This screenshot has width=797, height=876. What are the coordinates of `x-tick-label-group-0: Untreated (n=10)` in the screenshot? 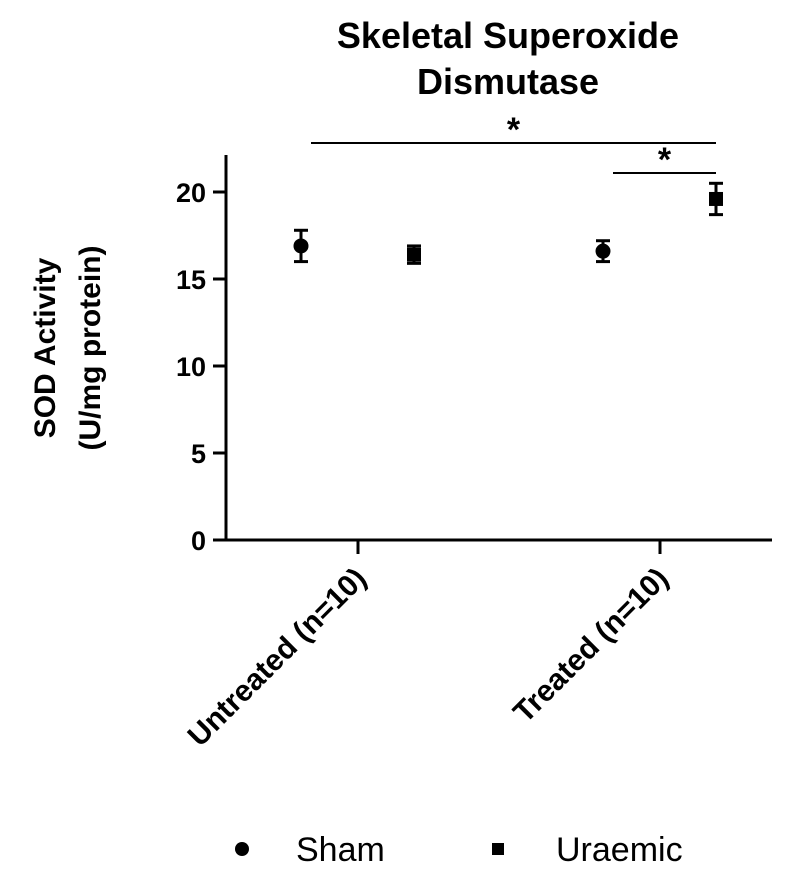 It's located at (277, 657).